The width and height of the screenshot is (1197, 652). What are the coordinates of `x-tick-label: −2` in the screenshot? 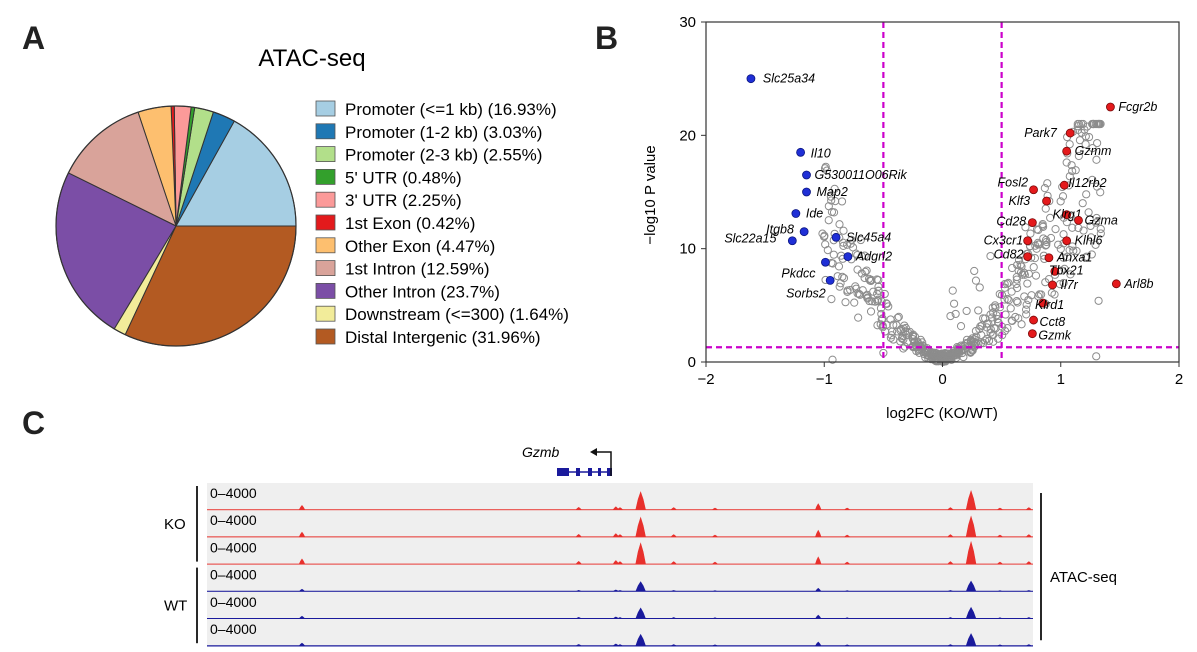 It's located at (705, 379).